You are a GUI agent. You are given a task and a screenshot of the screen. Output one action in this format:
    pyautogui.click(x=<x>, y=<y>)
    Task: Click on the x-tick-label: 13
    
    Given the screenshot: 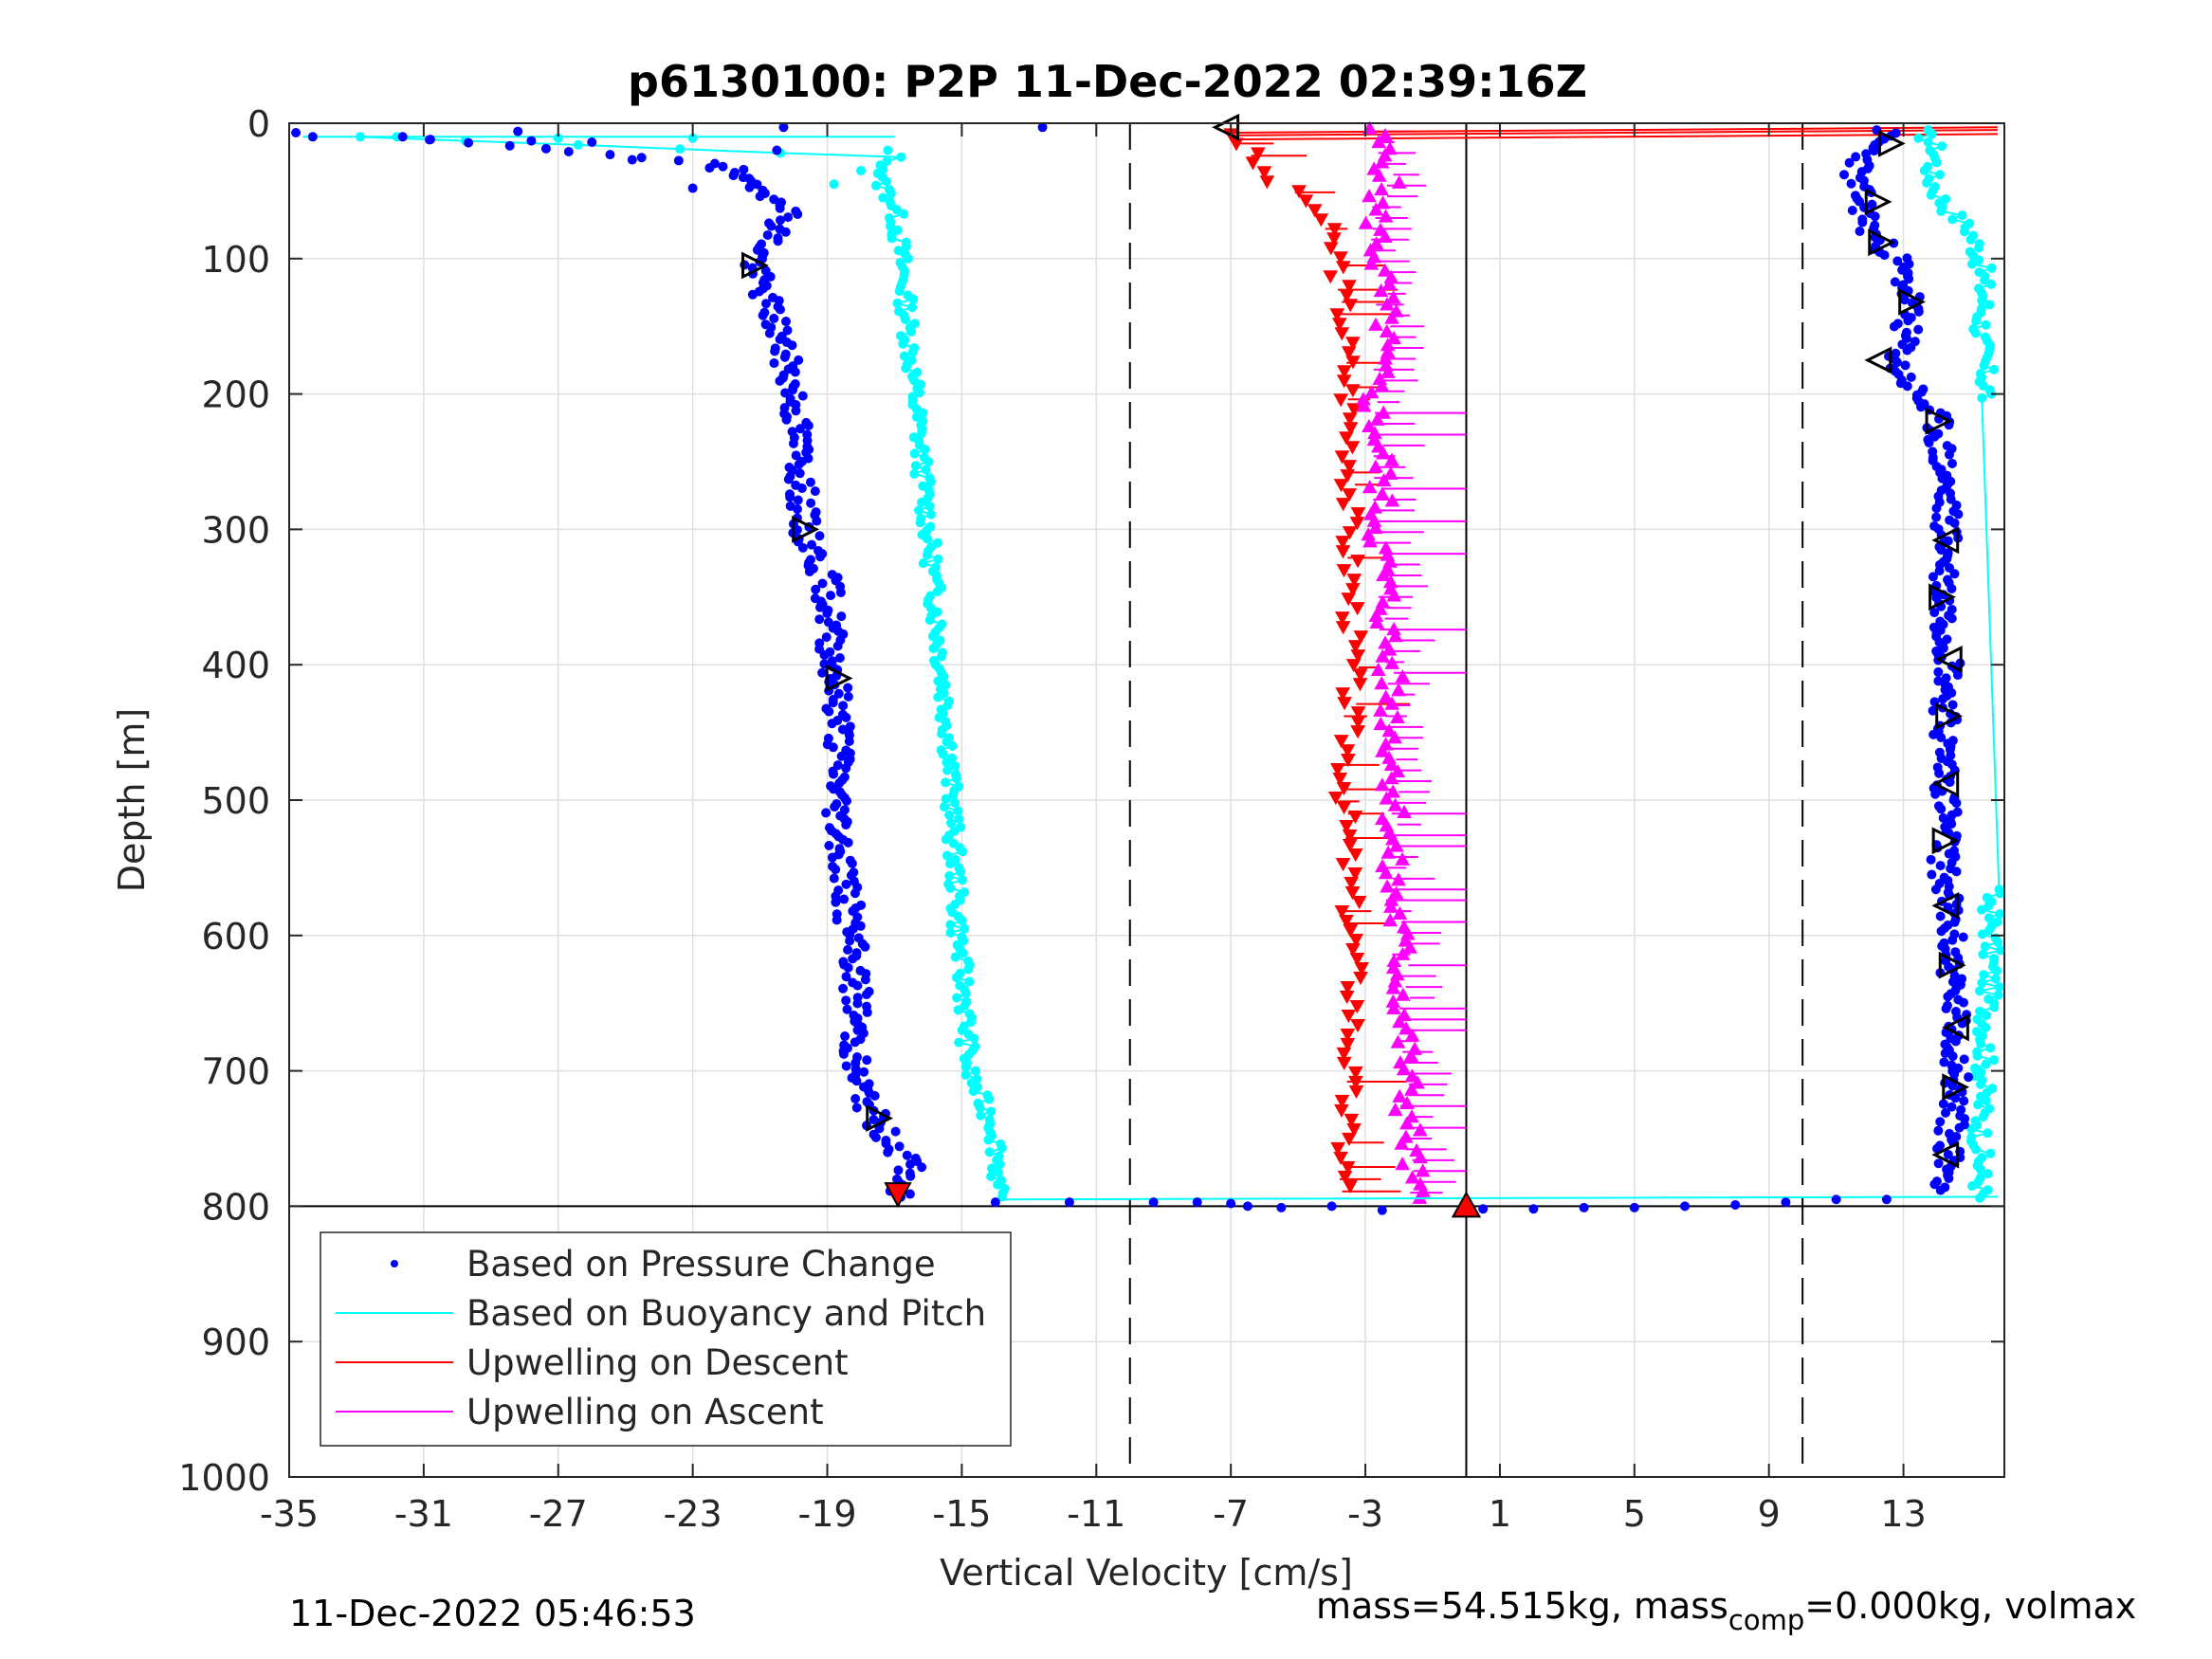 What is the action you would take?
    pyautogui.click(x=1903, y=1514)
    